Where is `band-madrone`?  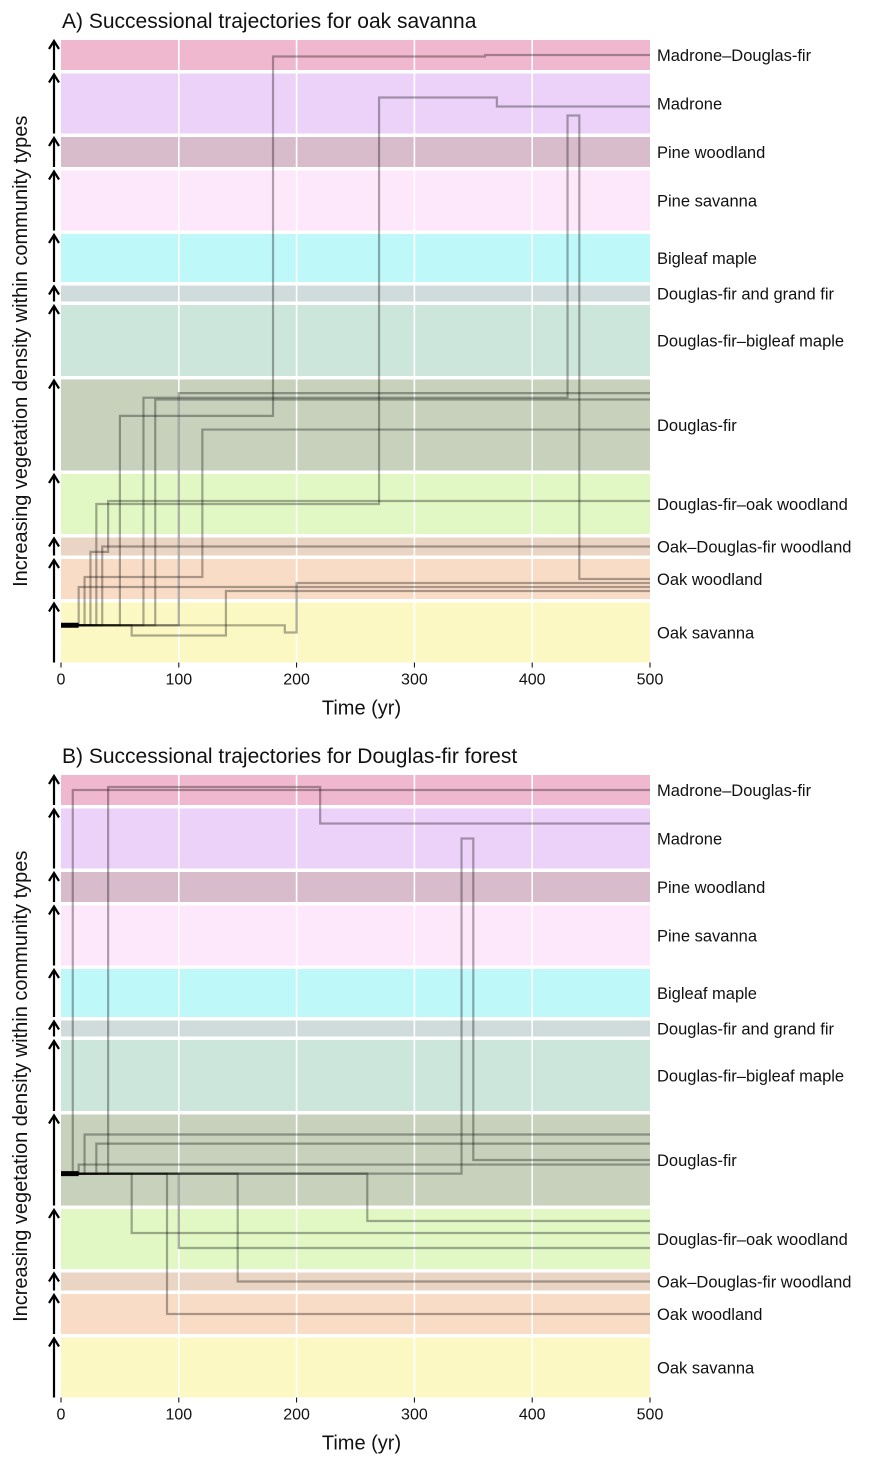
band-madrone is located at coordinates (355, 838).